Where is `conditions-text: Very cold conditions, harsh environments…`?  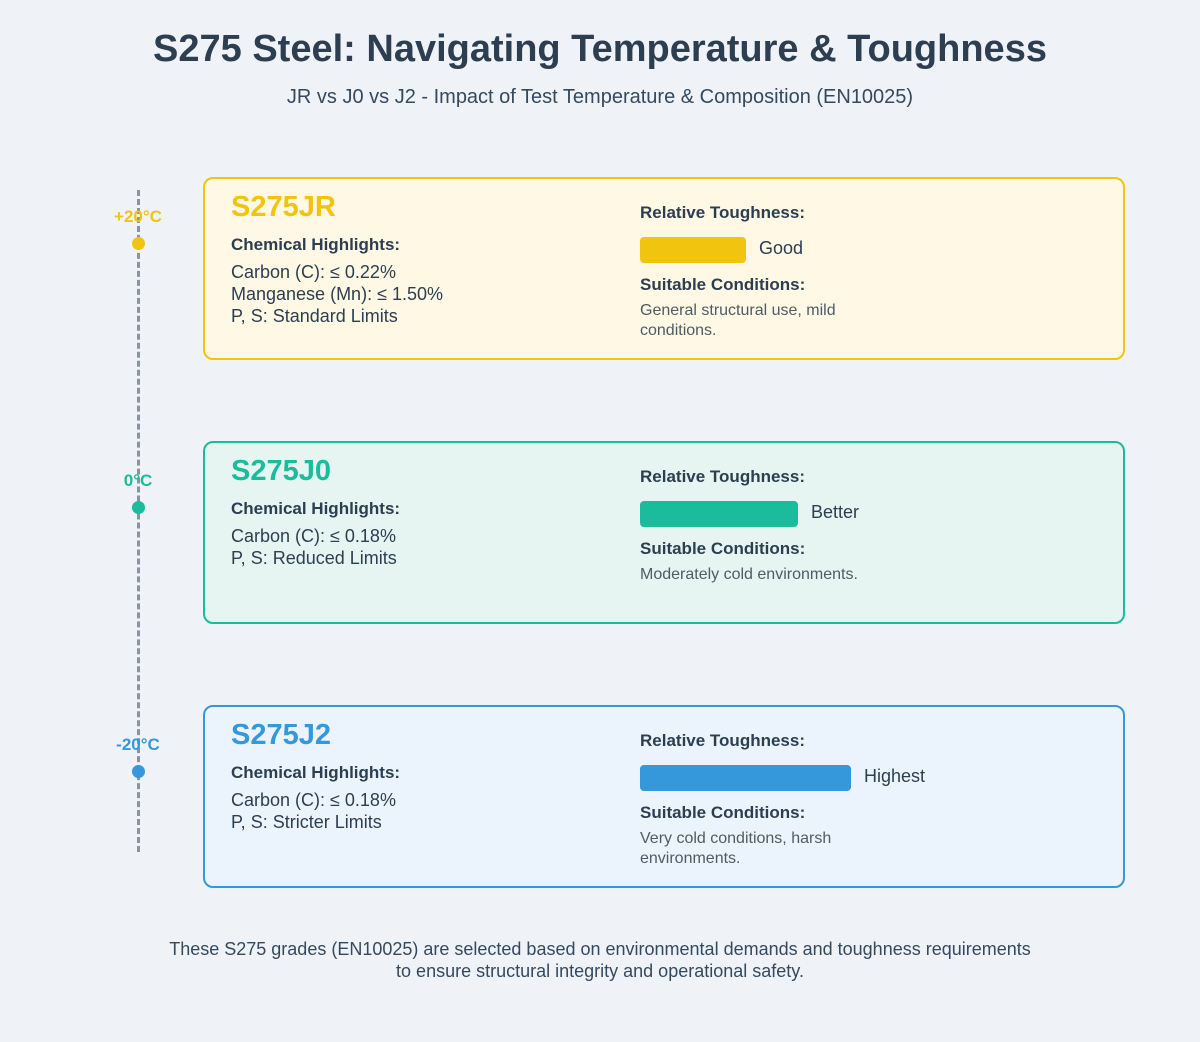 conditions-text: Very cold conditions, harsh environments… is located at coordinates (736, 848).